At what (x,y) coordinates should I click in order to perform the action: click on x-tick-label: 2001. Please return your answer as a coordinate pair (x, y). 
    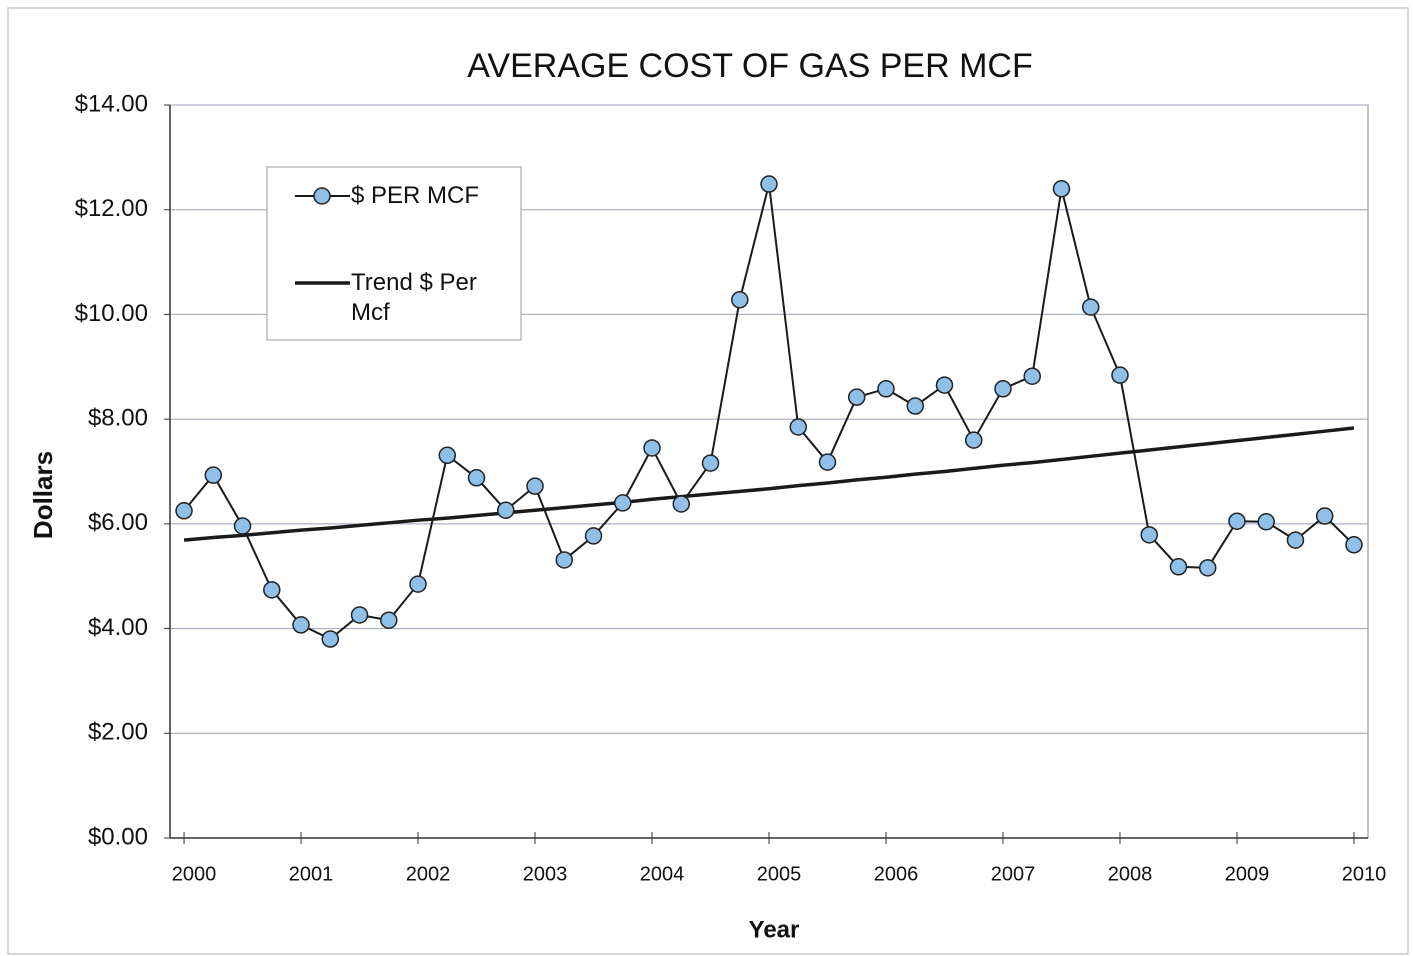
    Looking at the image, I should click on (311, 874).